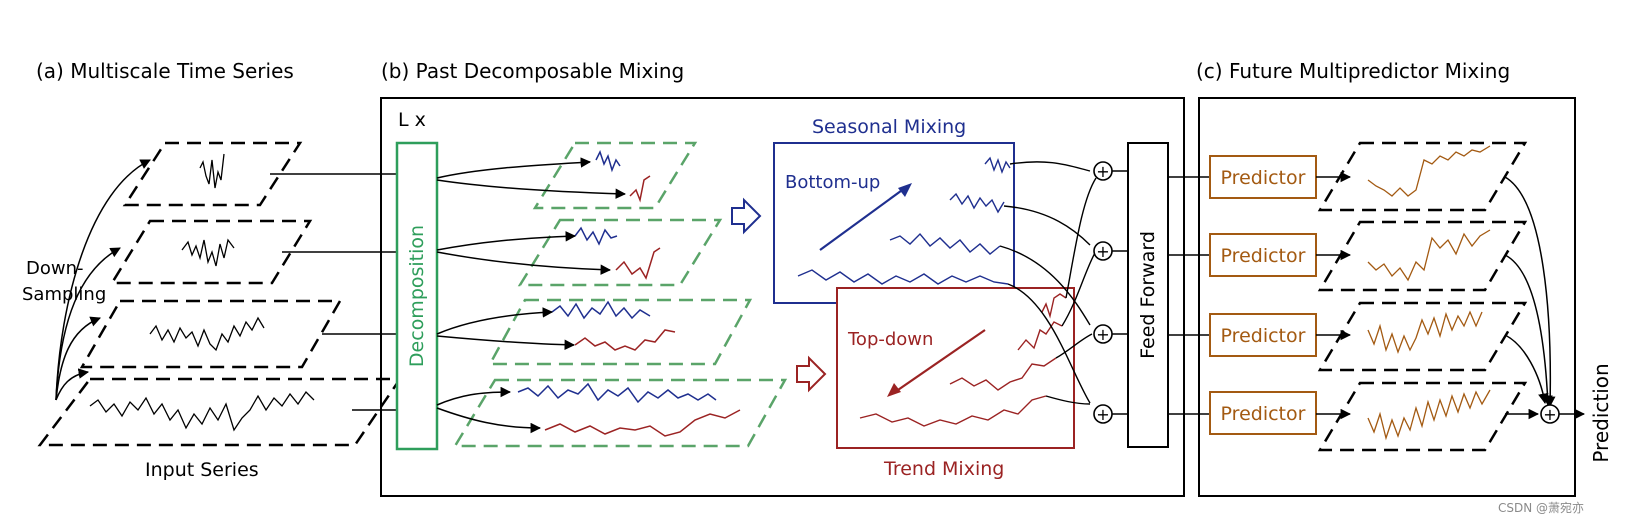  What do you see at coordinates (202, 470) in the screenshot?
I see `input-series-label: Input Series` at bounding box center [202, 470].